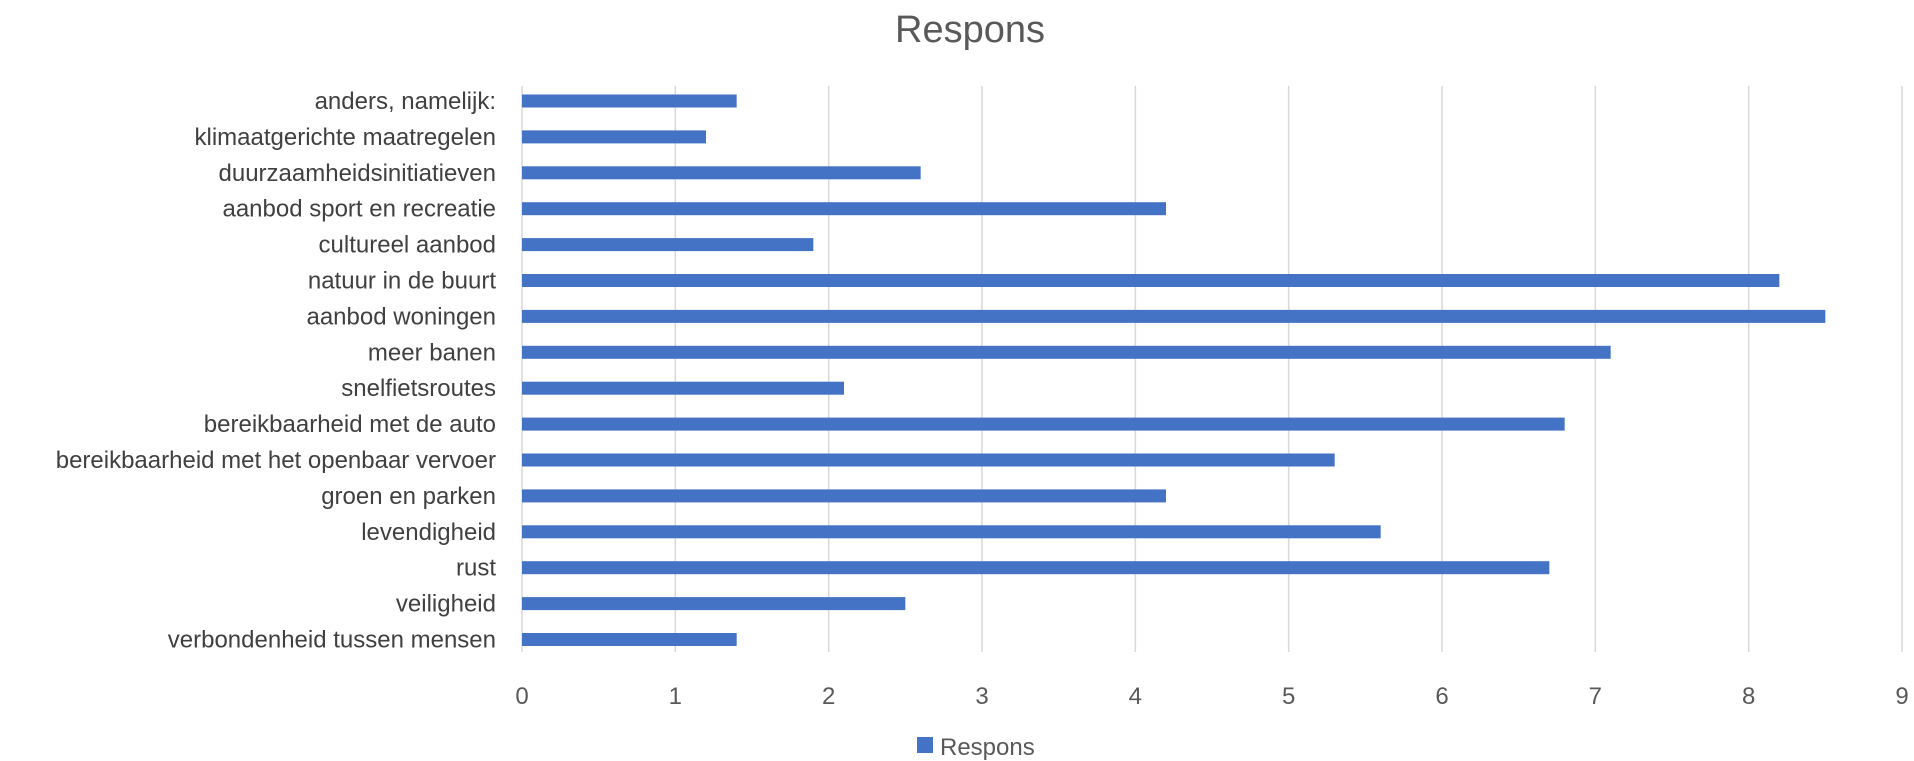 Image resolution: width=1914 pixels, height=761 pixels. Describe the element at coordinates (987, 747) in the screenshot. I see `legend-label: Respons` at that location.